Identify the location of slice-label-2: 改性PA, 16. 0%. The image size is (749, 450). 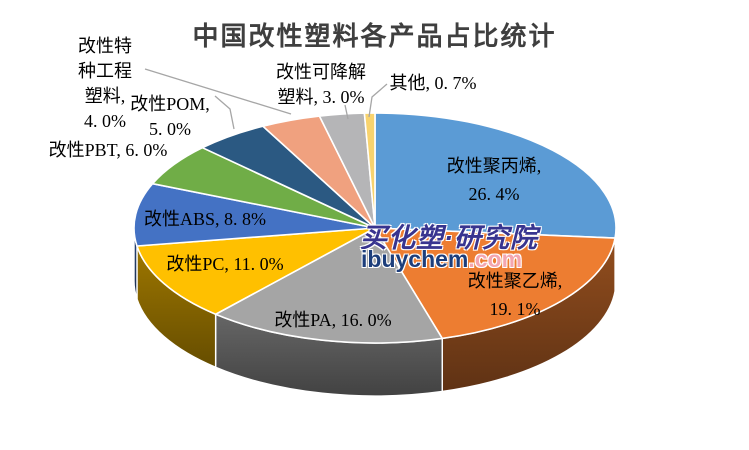
(332, 320).